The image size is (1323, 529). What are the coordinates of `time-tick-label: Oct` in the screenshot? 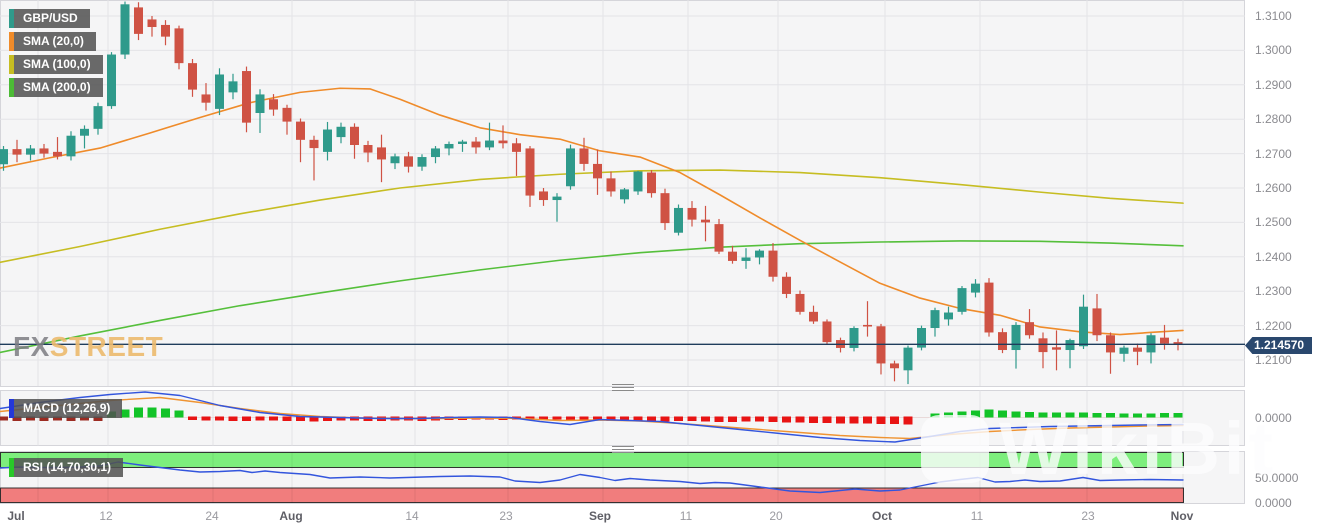 It's located at (882, 516).